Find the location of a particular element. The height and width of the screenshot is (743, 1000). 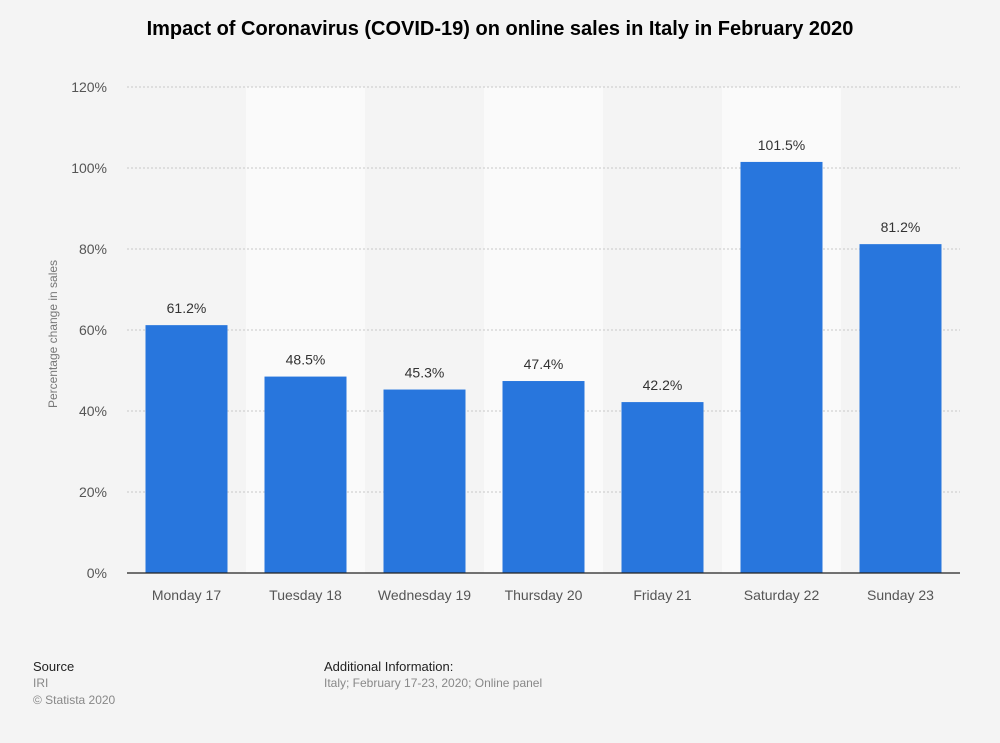

x-tick-label: Wednesday 19 is located at coordinates (424, 595).